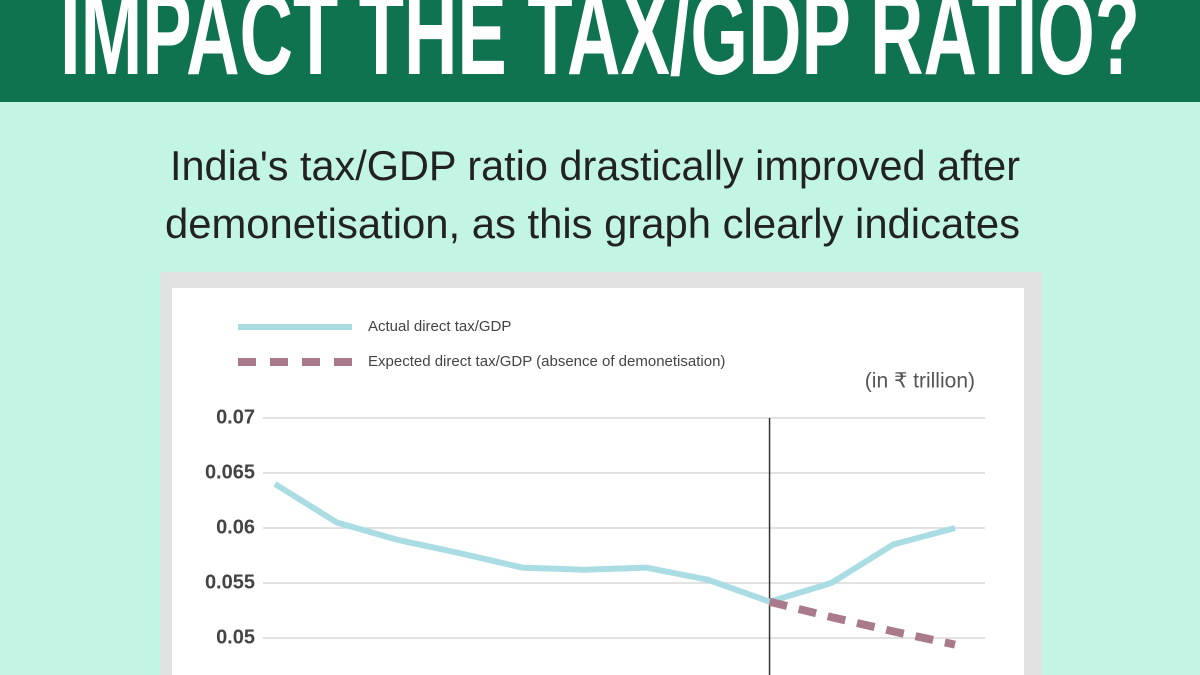 The height and width of the screenshot is (675, 1200). I want to click on header-title: IMPACT THE TAX/GDP RATIO?, so click(600, 50).